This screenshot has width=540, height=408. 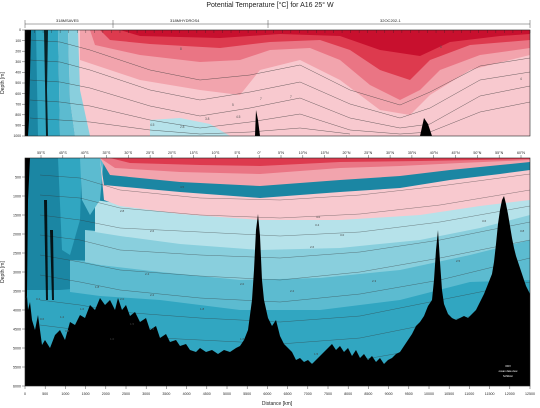 What do you see at coordinates (166, 394) in the screenshot?
I see `x-tick-label: 3500` at bounding box center [166, 394].